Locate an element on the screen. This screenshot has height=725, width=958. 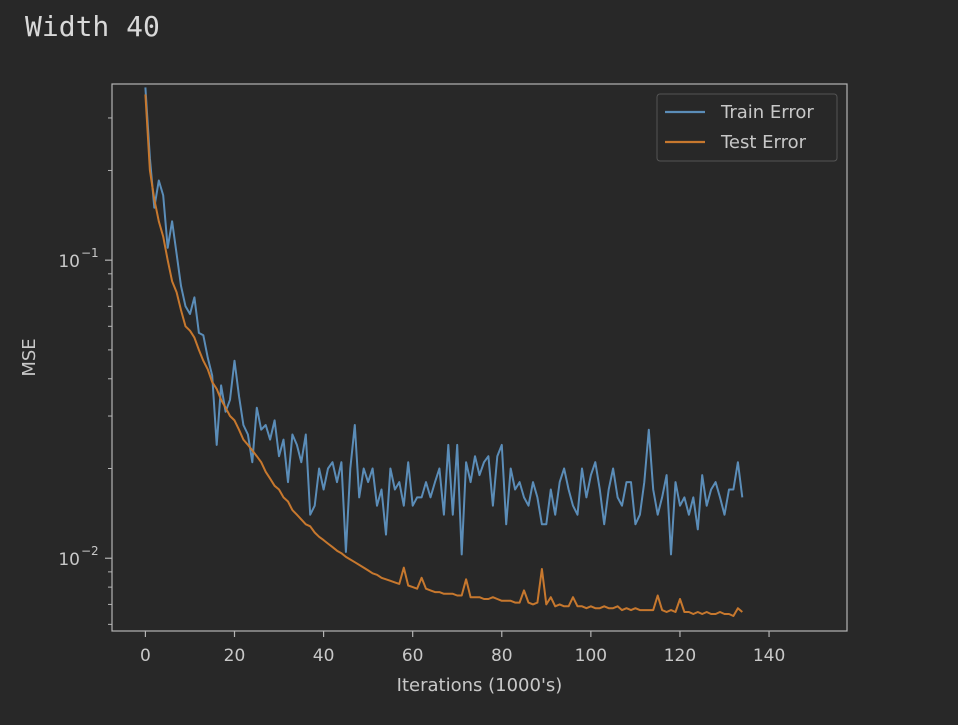
x-axis: 0 20 40 60 80 100 120 140 is located at coordinates (462, 648).